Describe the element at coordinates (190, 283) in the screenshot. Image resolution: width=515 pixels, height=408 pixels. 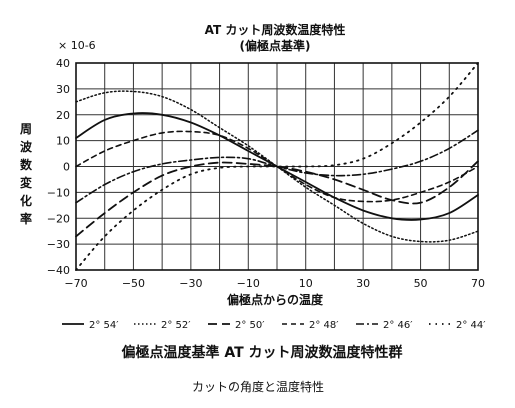
I see `x-tick-label: −30` at that location.